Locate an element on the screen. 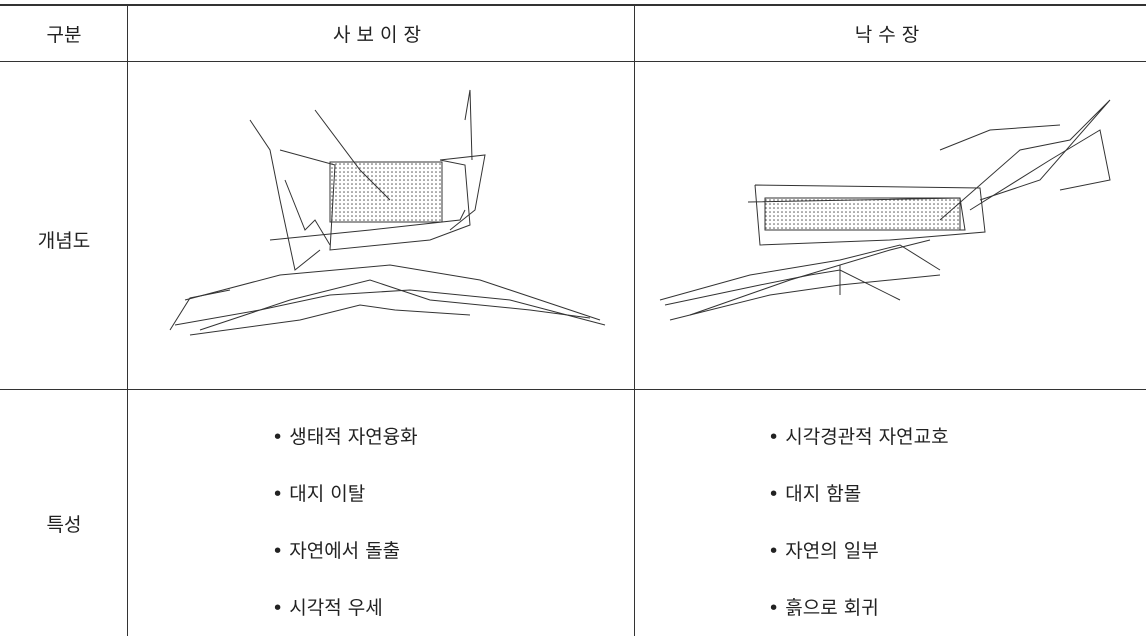 The height and width of the screenshot is (636, 1146). top-border is located at coordinates (573, 5).